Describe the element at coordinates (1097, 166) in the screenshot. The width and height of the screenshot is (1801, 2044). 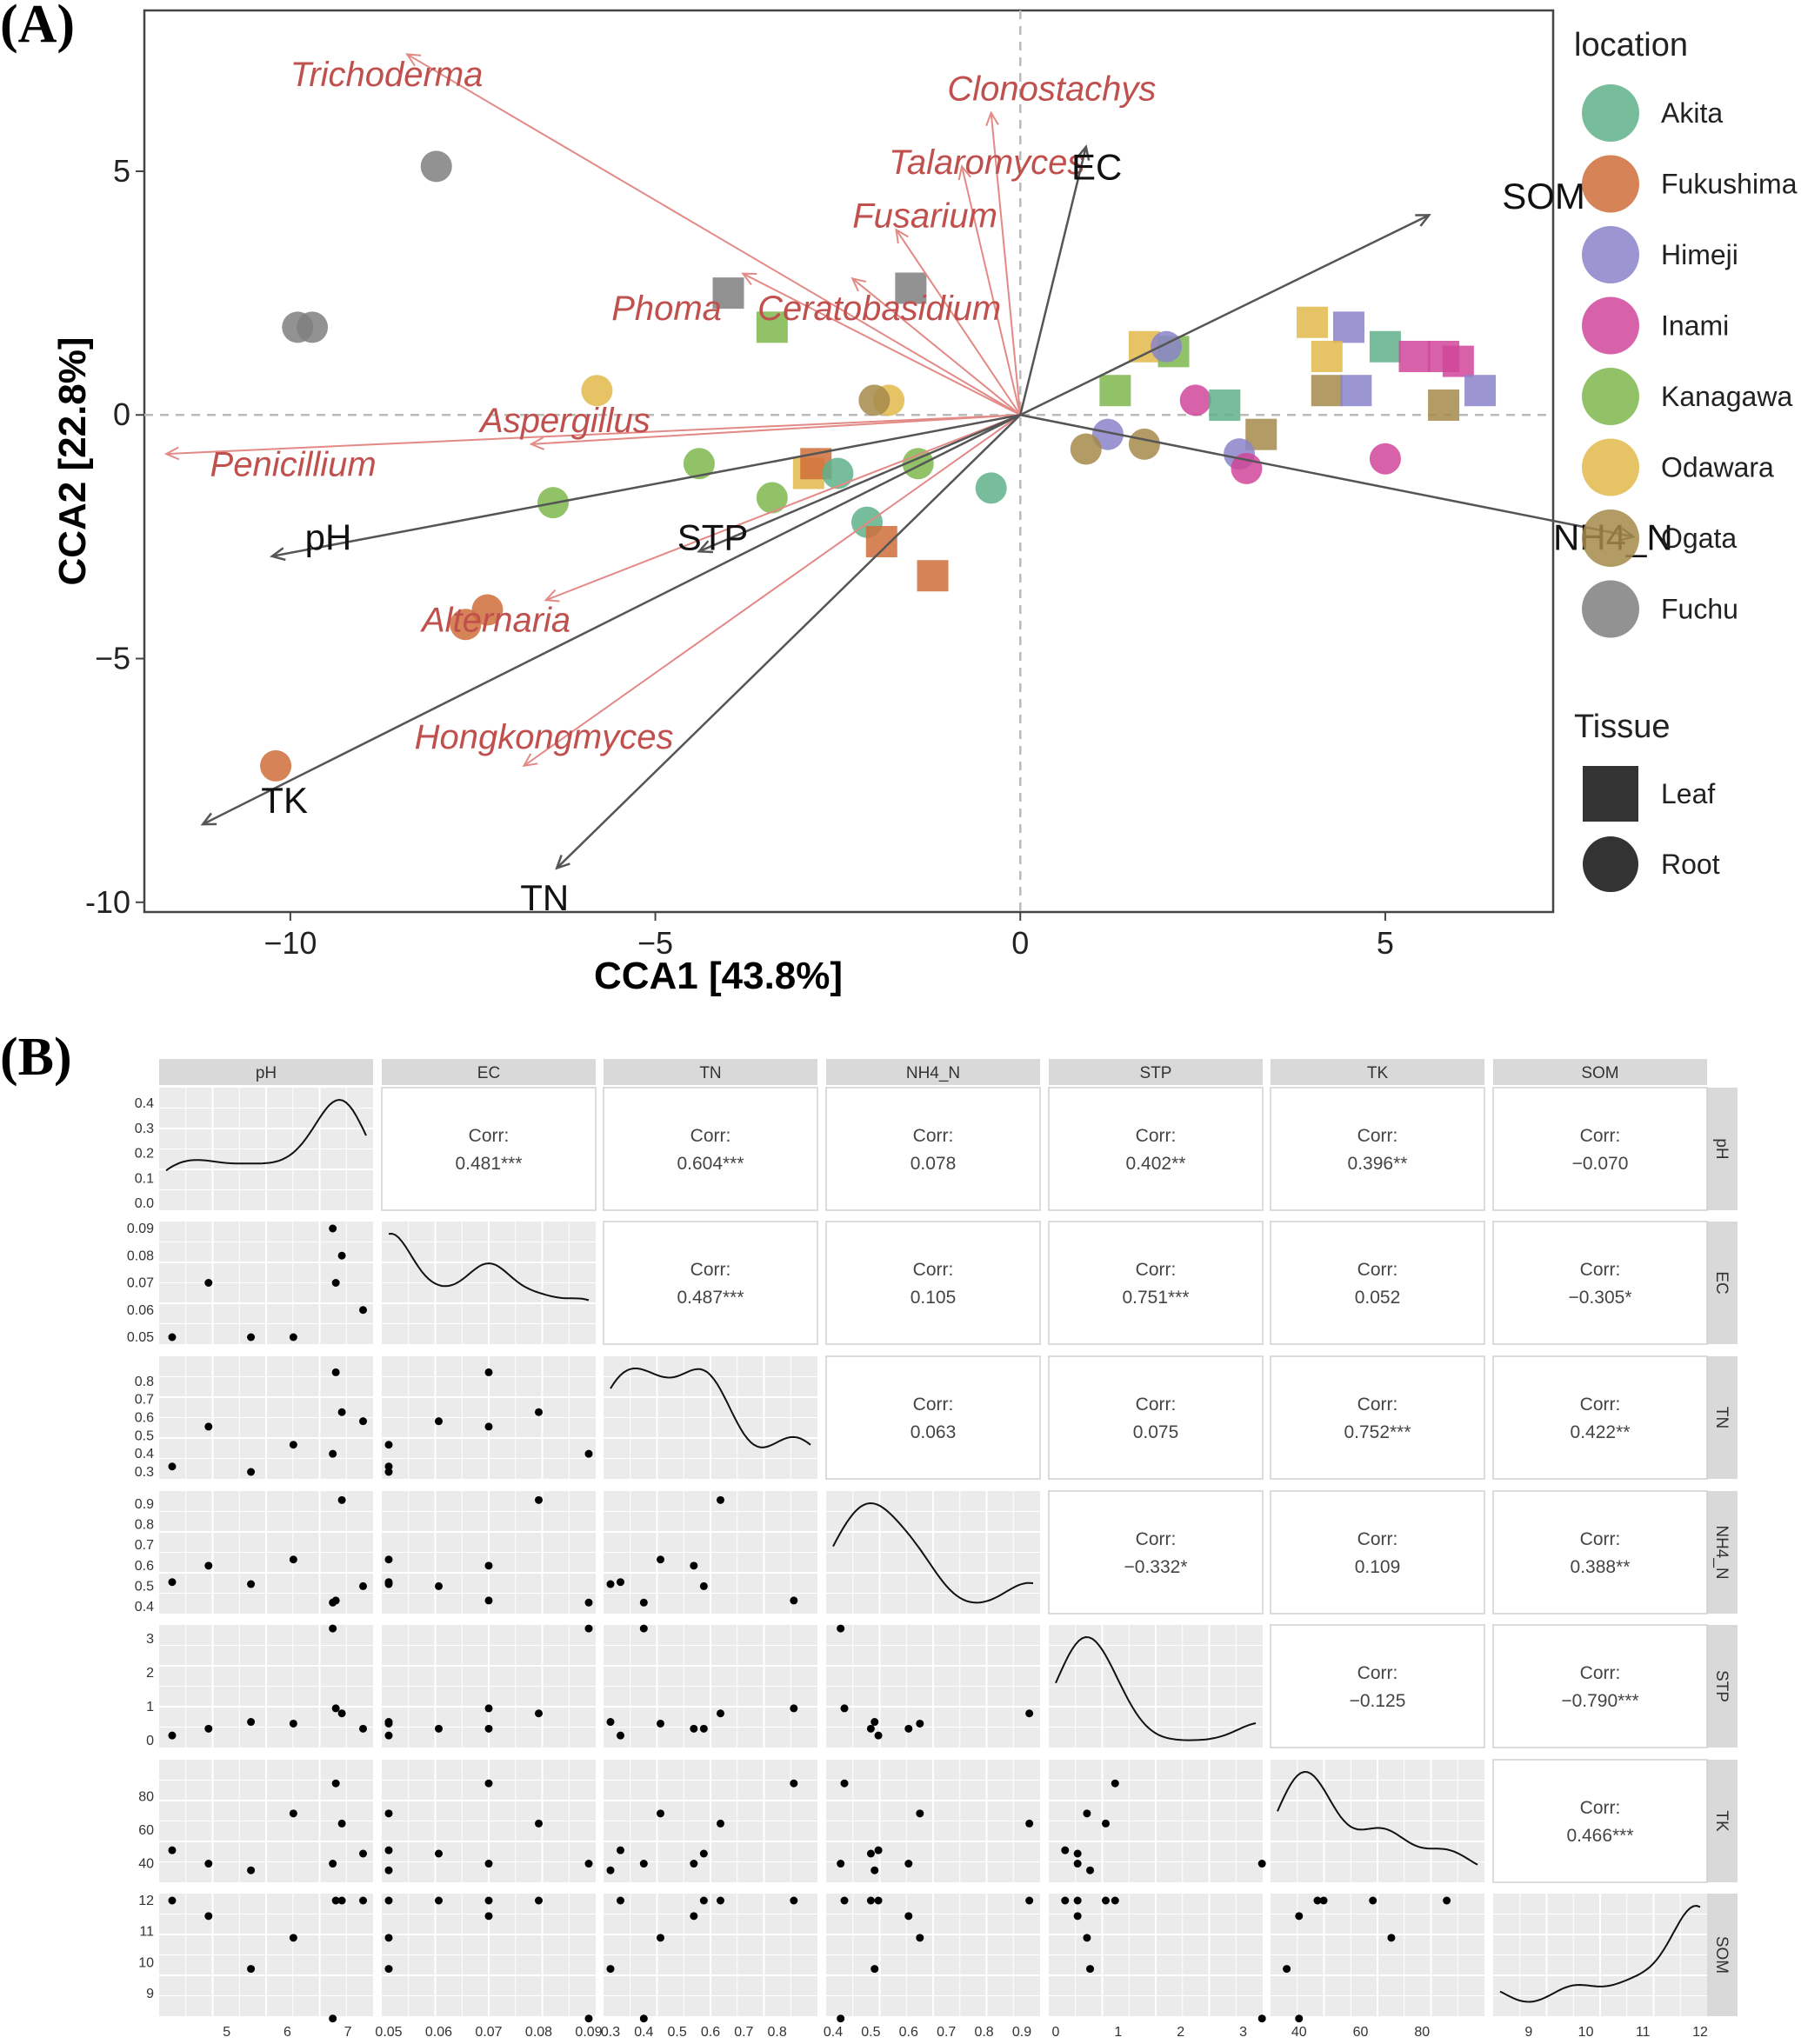
I see `env-label-ec: EC` at that location.